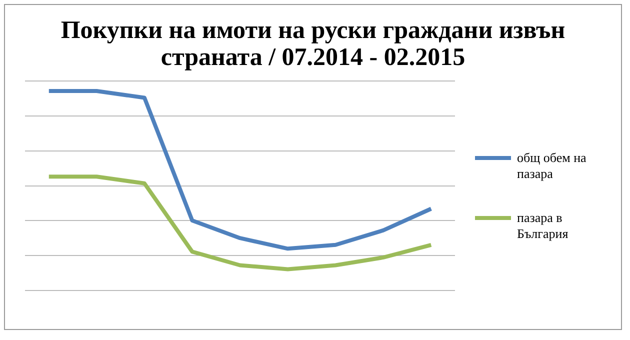 The image size is (630, 340). Describe the element at coordinates (313, 44) in the screenshot. I see `chart-title: Покупки на имоти на руски граждани извън страната / 07.2014 - 02.2015` at that location.